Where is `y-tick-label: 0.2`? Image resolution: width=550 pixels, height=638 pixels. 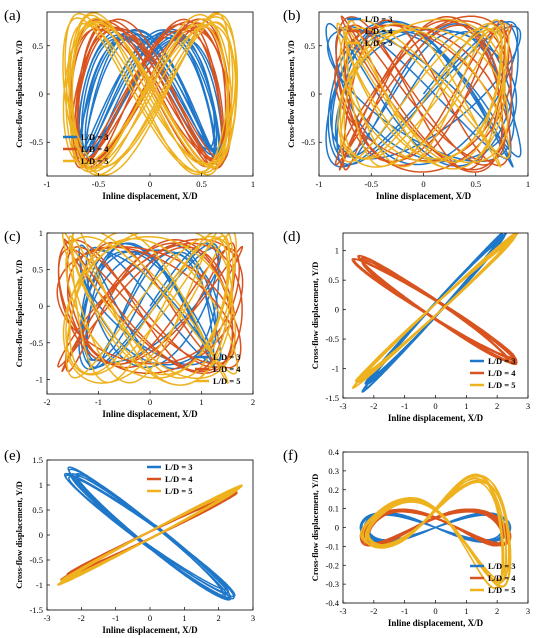
y-tick-label: 0.2 is located at coordinates (333, 490).